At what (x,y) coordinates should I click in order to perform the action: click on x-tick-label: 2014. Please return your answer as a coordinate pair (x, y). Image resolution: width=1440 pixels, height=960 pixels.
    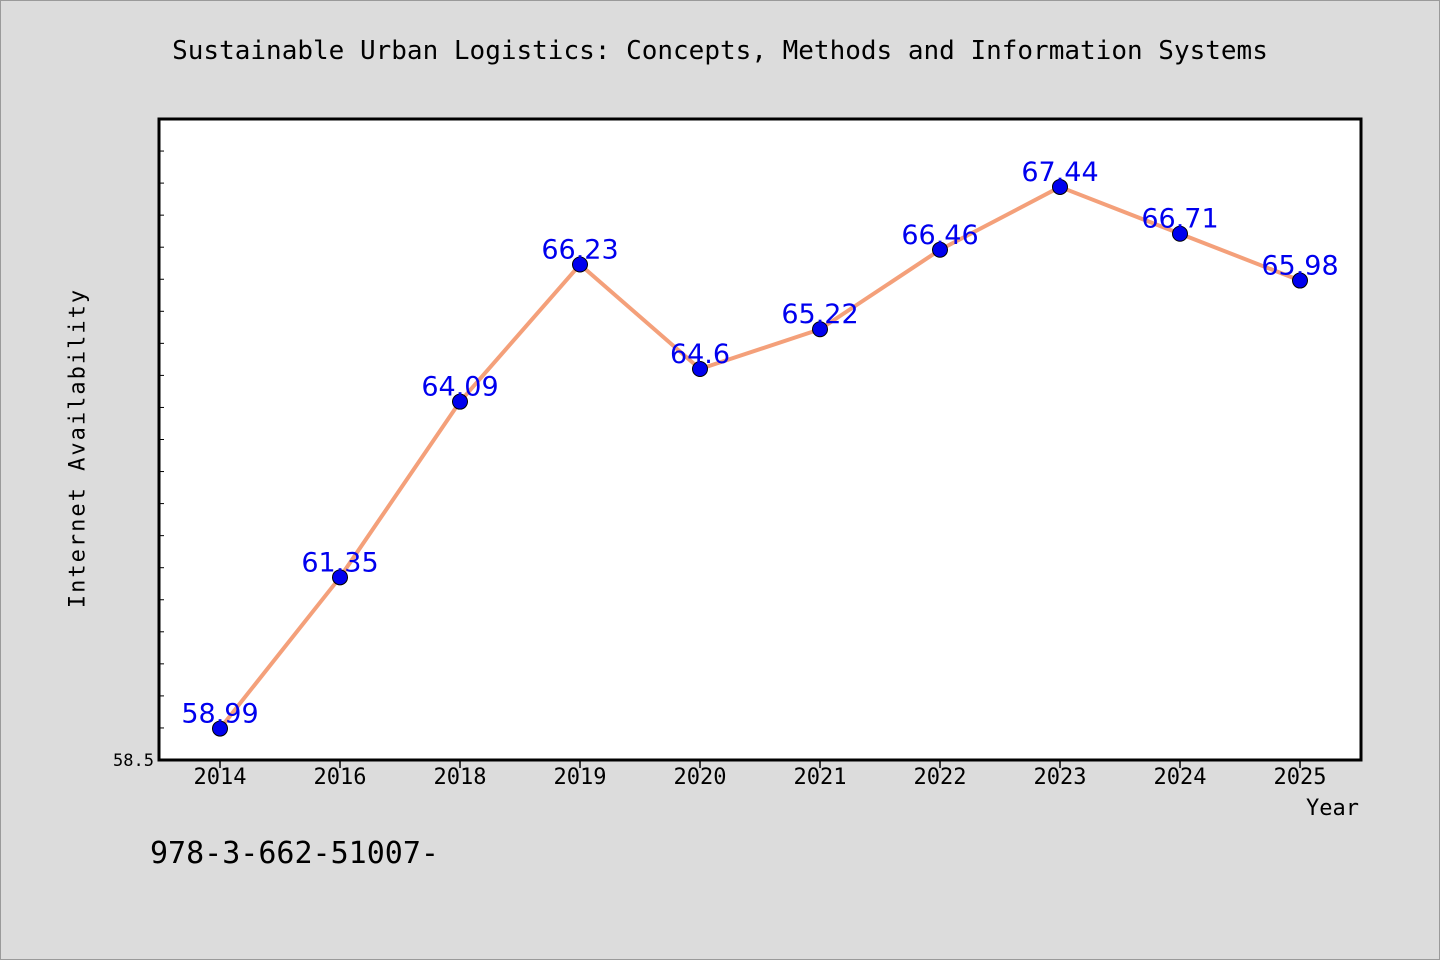
    Looking at the image, I should click on (220, 777).